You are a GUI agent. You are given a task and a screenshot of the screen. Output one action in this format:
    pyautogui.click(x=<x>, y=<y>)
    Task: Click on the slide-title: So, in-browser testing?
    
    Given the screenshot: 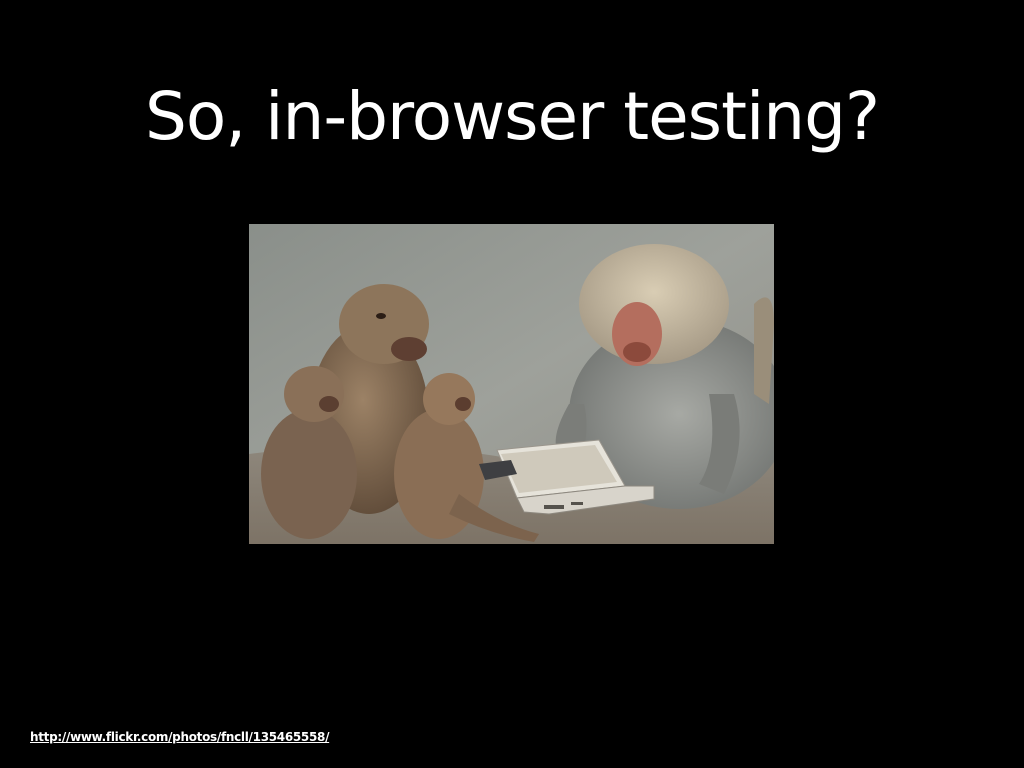 What is the action you would take?
    pyautogui.click(x=512, y=116)
    